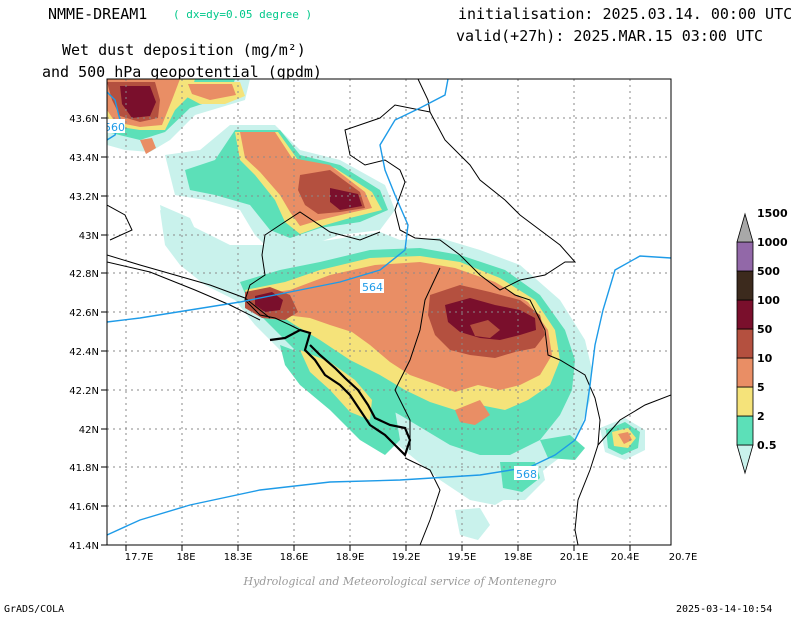 The height and width of the screenshot is (618, 800). What do you see at coordinates (767, 445) in the screenshot?
I see `colorbar-label: 0.5` at bounding box center [767, 445].